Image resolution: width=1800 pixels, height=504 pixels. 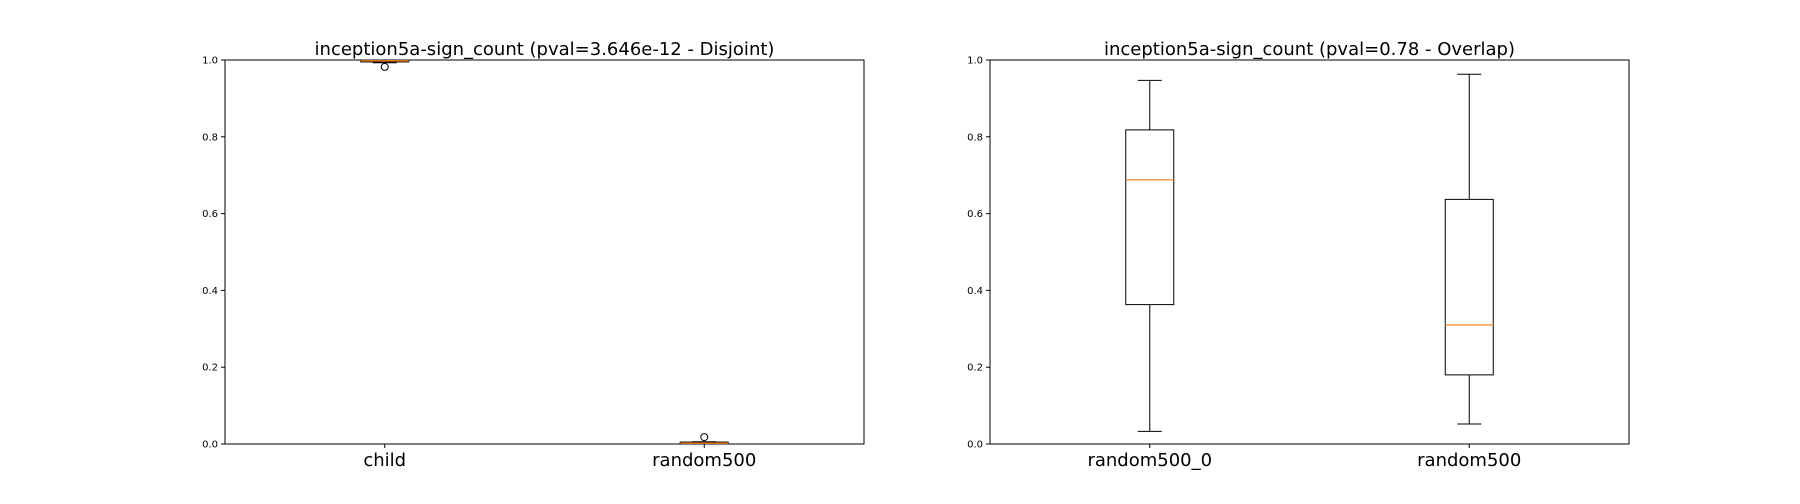 I want to click on box-child, so click(x=385, y=65).